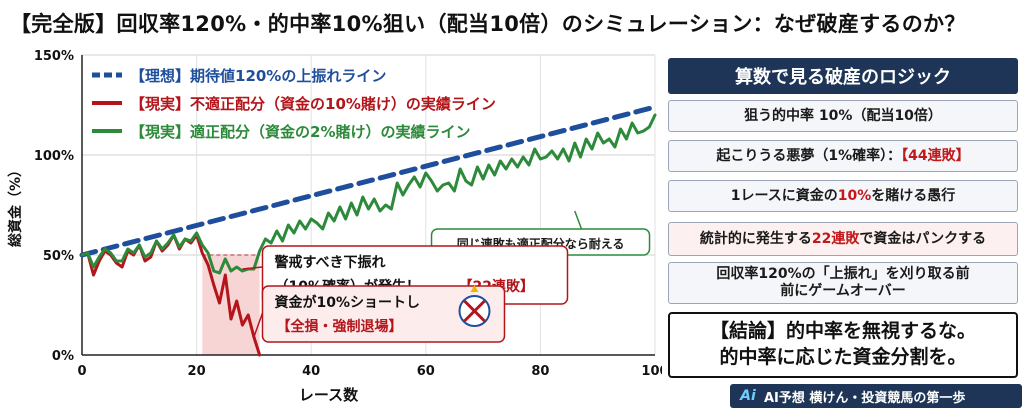 The height and width of the screenshot is (412, 1024). What do you see at coordinates (15, 205) in the screenshot?
I see `y-axis-label: 総資金（%）` at bounding box center [15, 205].